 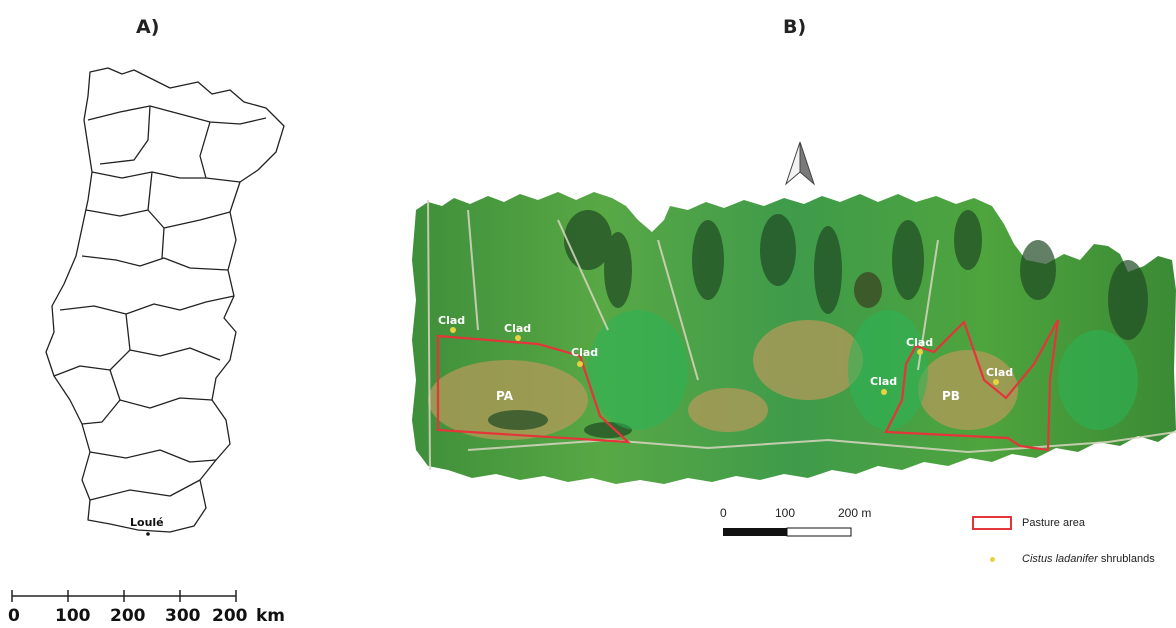 What do you see at coordinates (183, 616) in the screenshot?
I see `km-tick-label: 300` at bounding box center [183, 616].